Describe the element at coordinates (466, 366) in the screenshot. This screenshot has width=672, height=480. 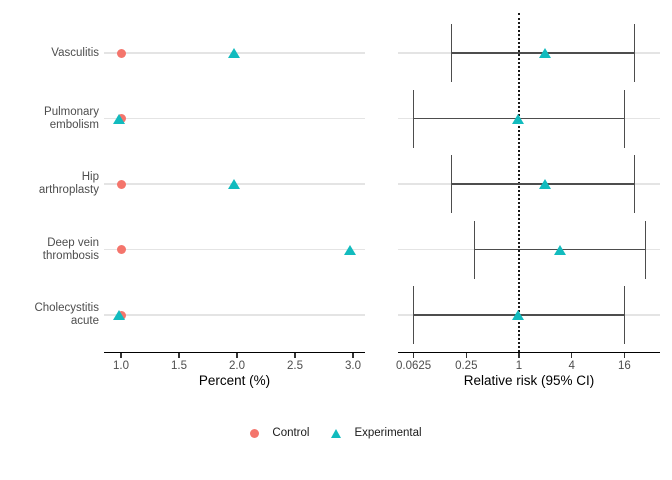
I see `x-axis-tick-label: 0.25` at that location.